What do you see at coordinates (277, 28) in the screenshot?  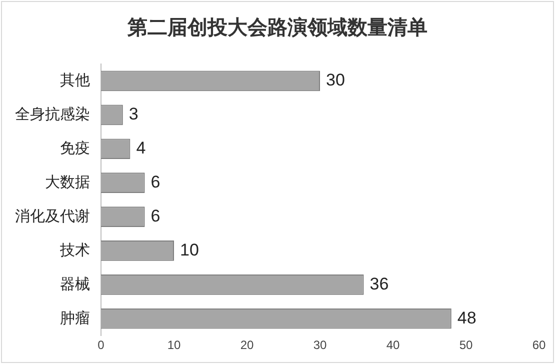 I see `chart-title: 第二届创投大会路演领域数量清单` at bounding box center [277, 28].